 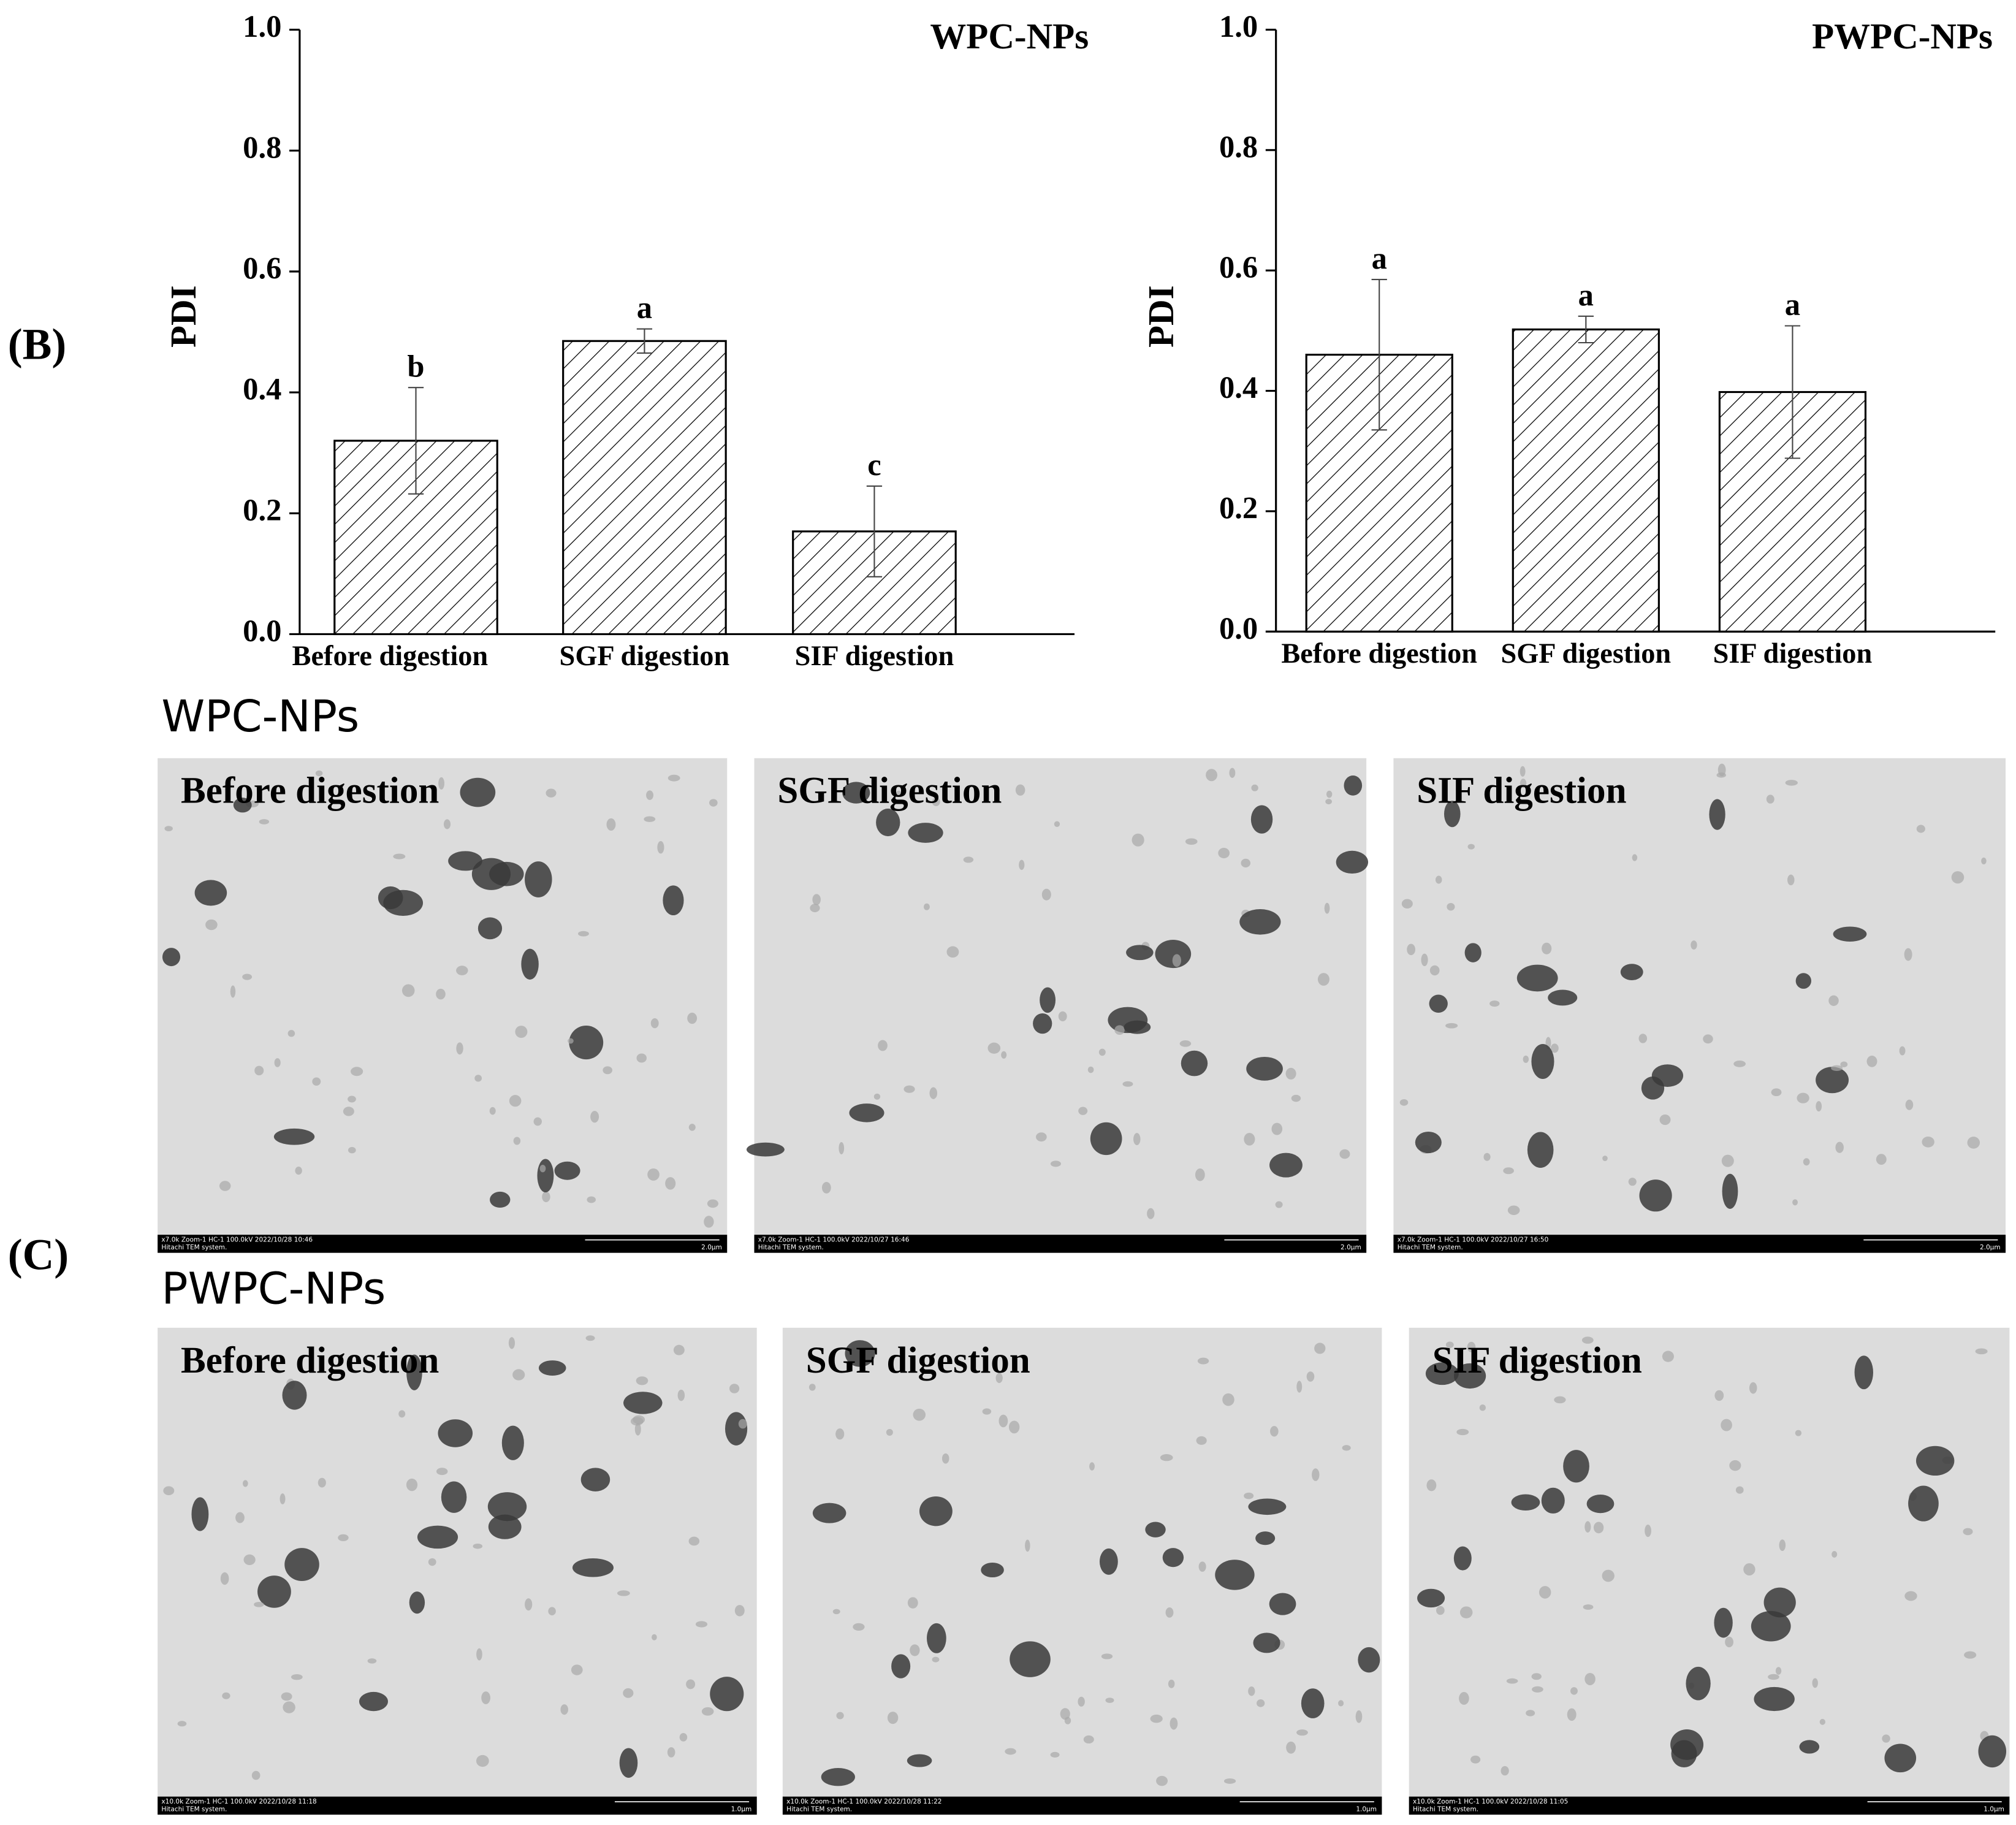 I want to click on y-tick-label: 0.4, so click(x=262, y=389).